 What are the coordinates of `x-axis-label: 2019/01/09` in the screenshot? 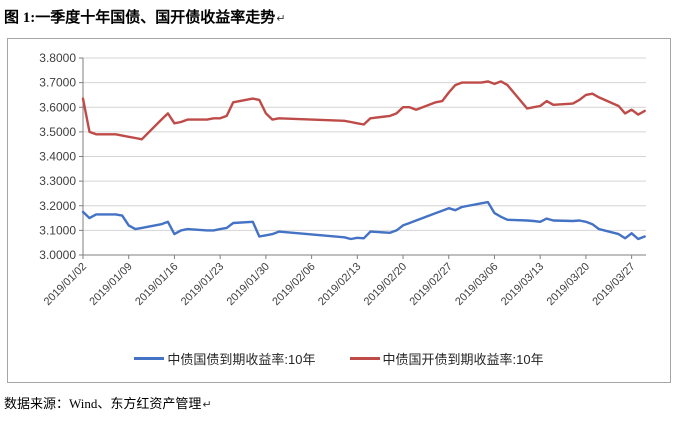 It's located at (110, 284).